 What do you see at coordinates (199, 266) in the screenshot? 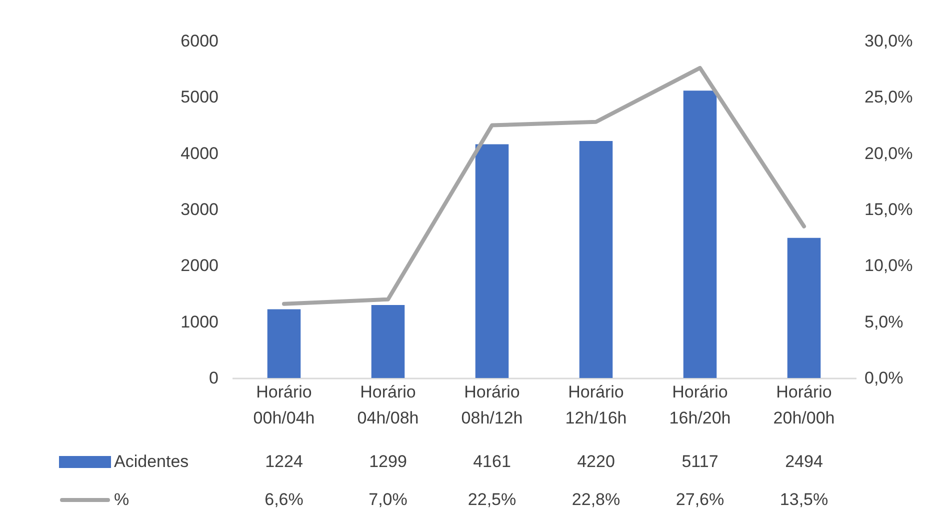
I see `y-tick-label: 2000` at bounding box center [199, 266].